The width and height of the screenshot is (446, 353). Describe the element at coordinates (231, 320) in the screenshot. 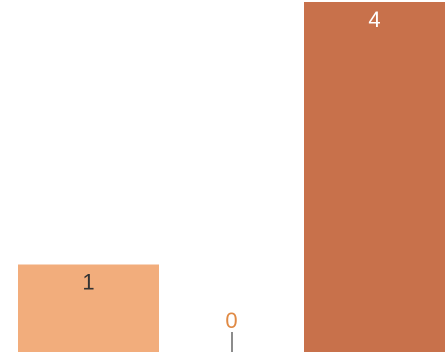

I see `data-label-2: 0` at that location.